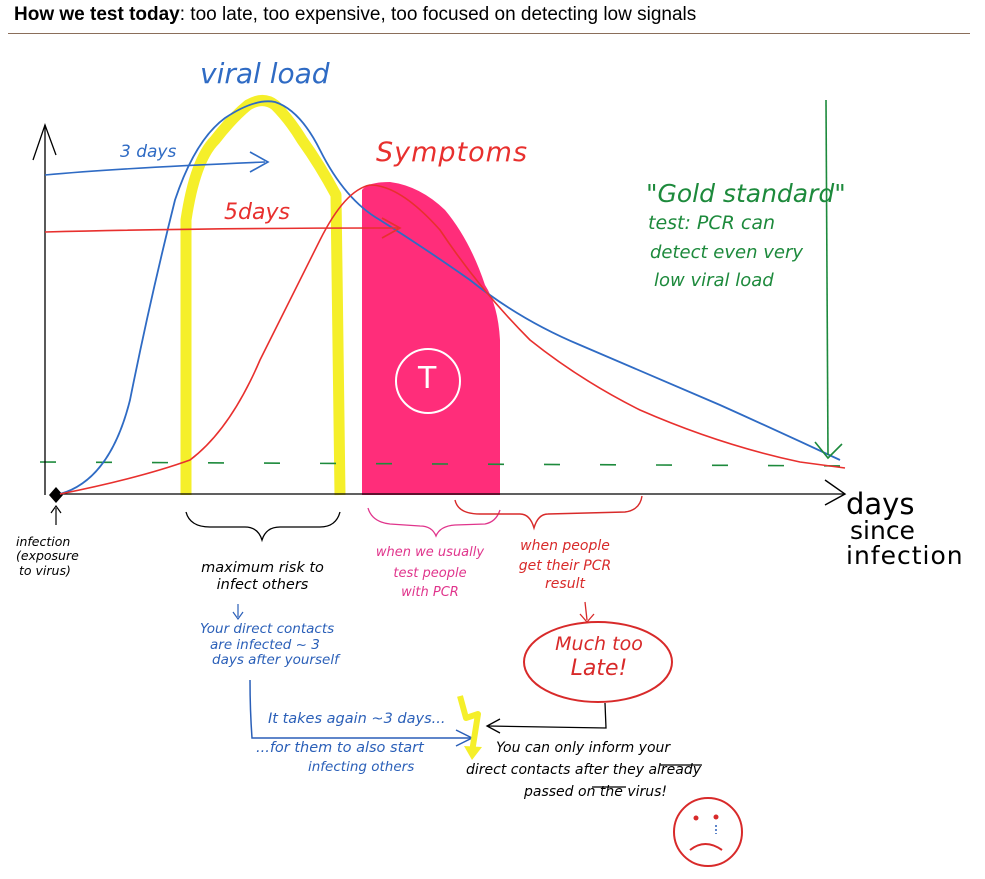 Image resolution: width=985 pixels, height=879 pixels. What do you see at coordinates (565, 546) in the screenshot?
I see `when-result-line-1: when people` at bounding box center [565, 546].